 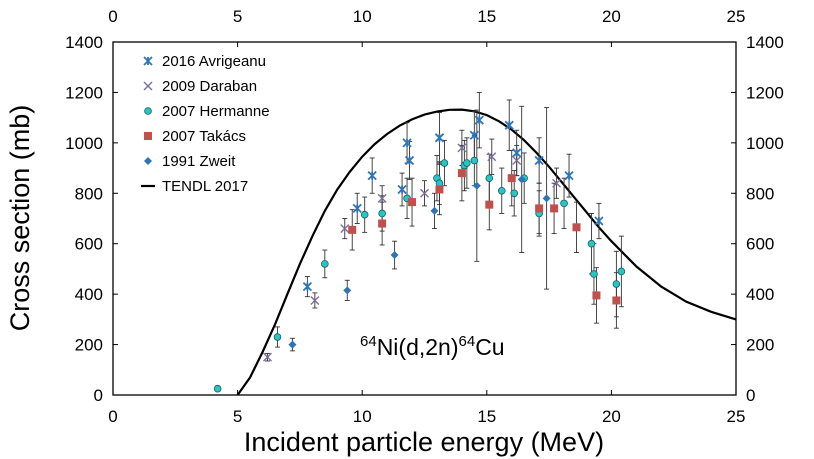 I want to click on x-axis-title: Incident particle energy (MeV), so click(x=424, y=442).